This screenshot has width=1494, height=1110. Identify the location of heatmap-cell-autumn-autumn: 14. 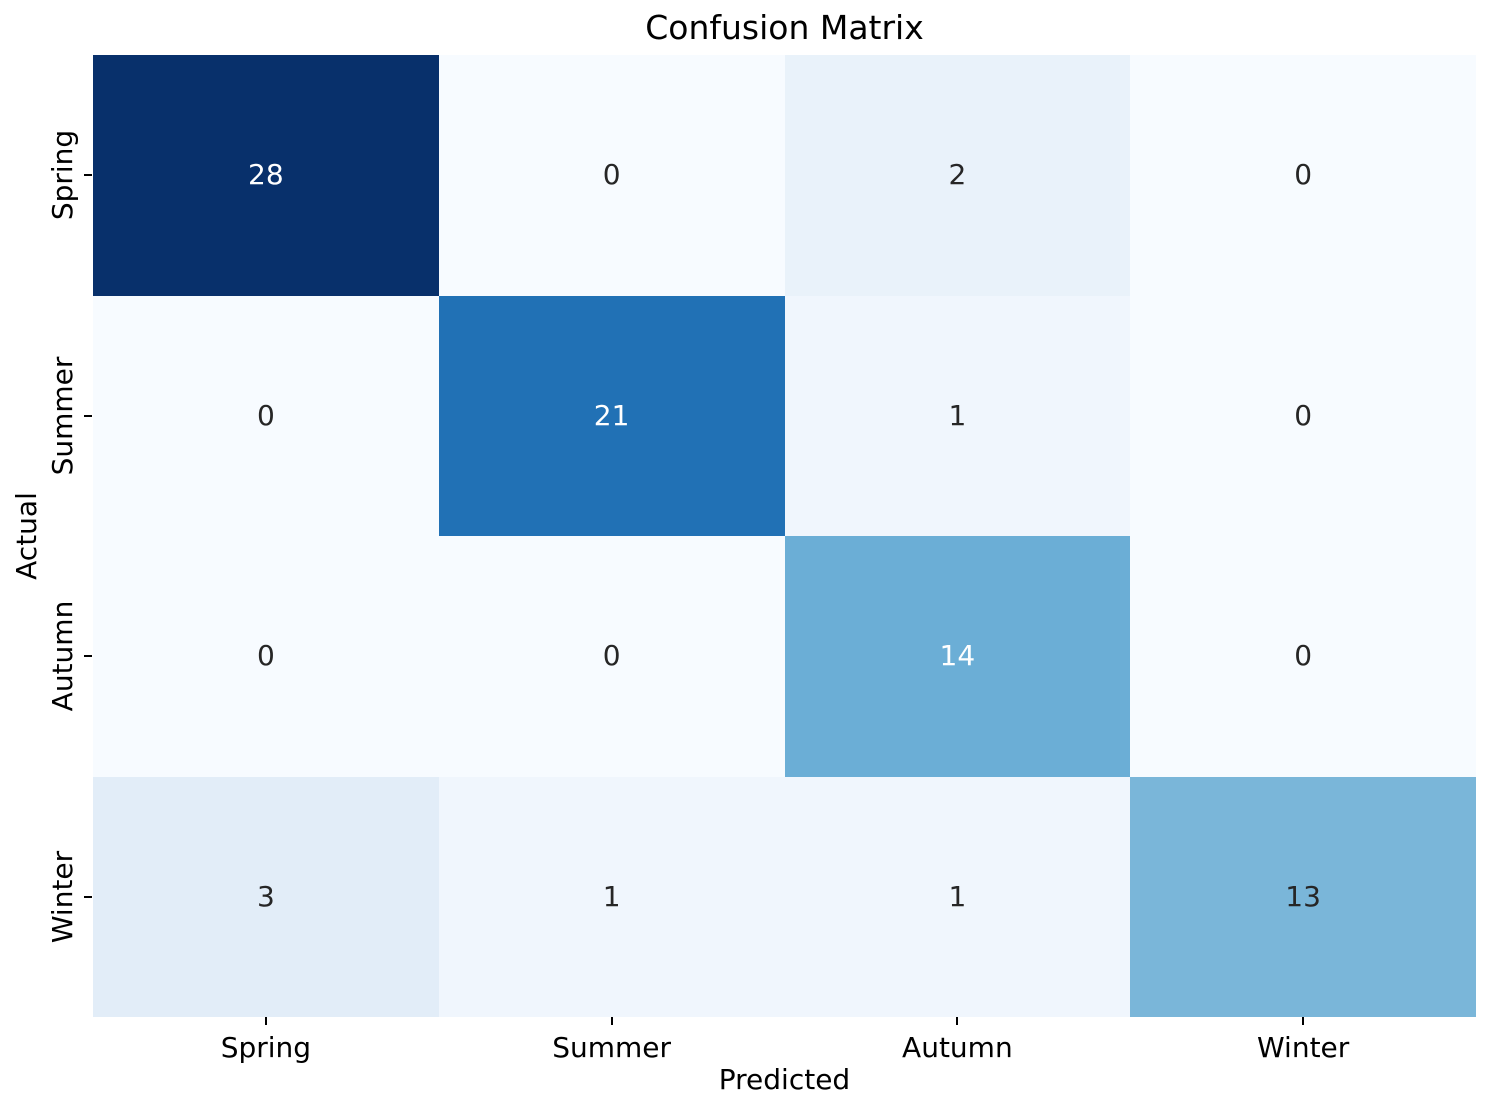
(957, 656).